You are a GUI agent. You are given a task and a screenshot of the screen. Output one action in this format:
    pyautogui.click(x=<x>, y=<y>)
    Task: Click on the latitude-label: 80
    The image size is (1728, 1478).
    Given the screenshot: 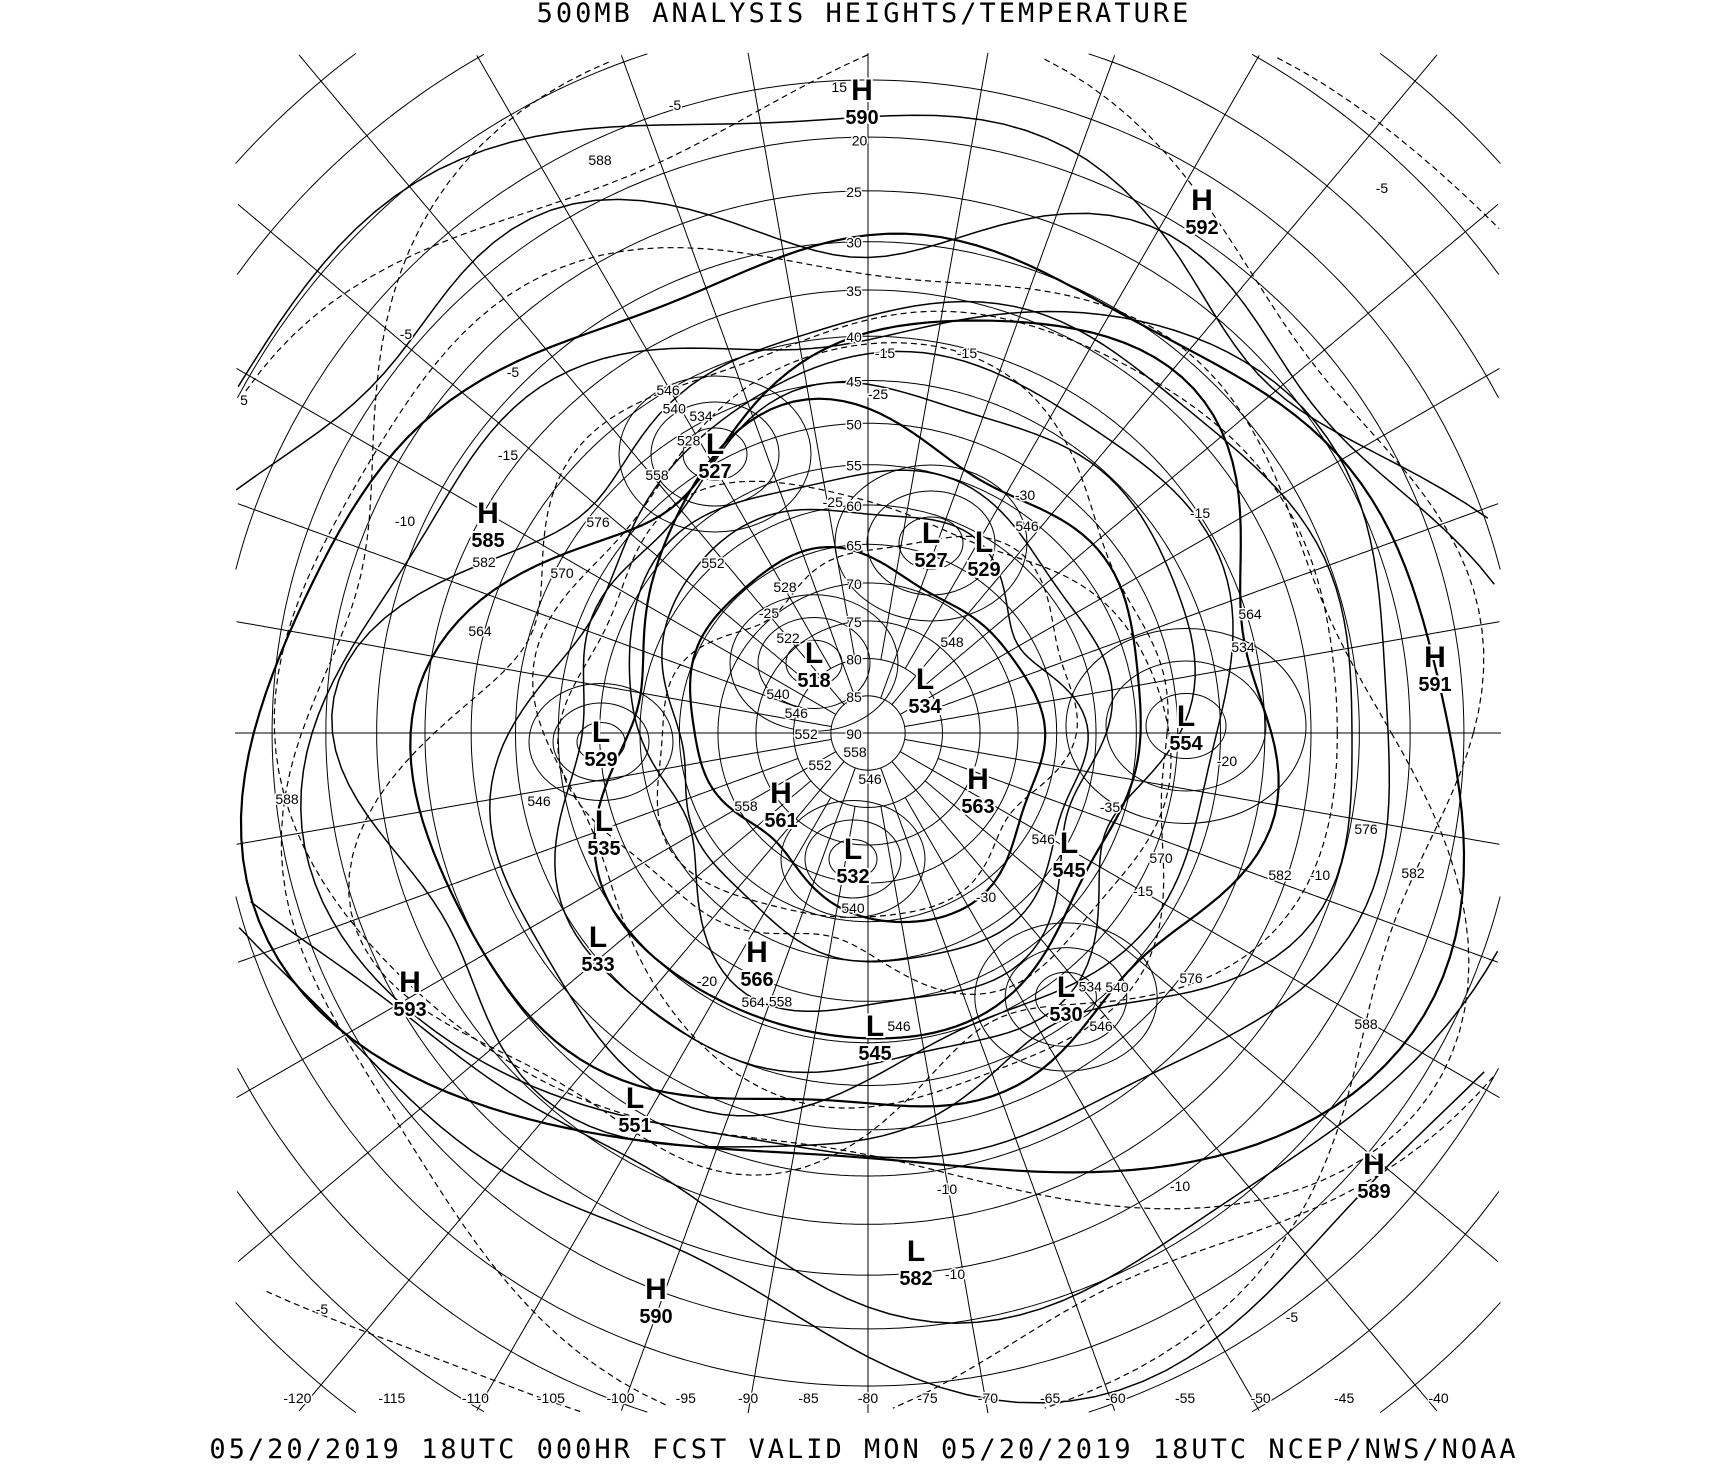 What is the action you would take?
    pyautogui.click(x=854, y=660)
    